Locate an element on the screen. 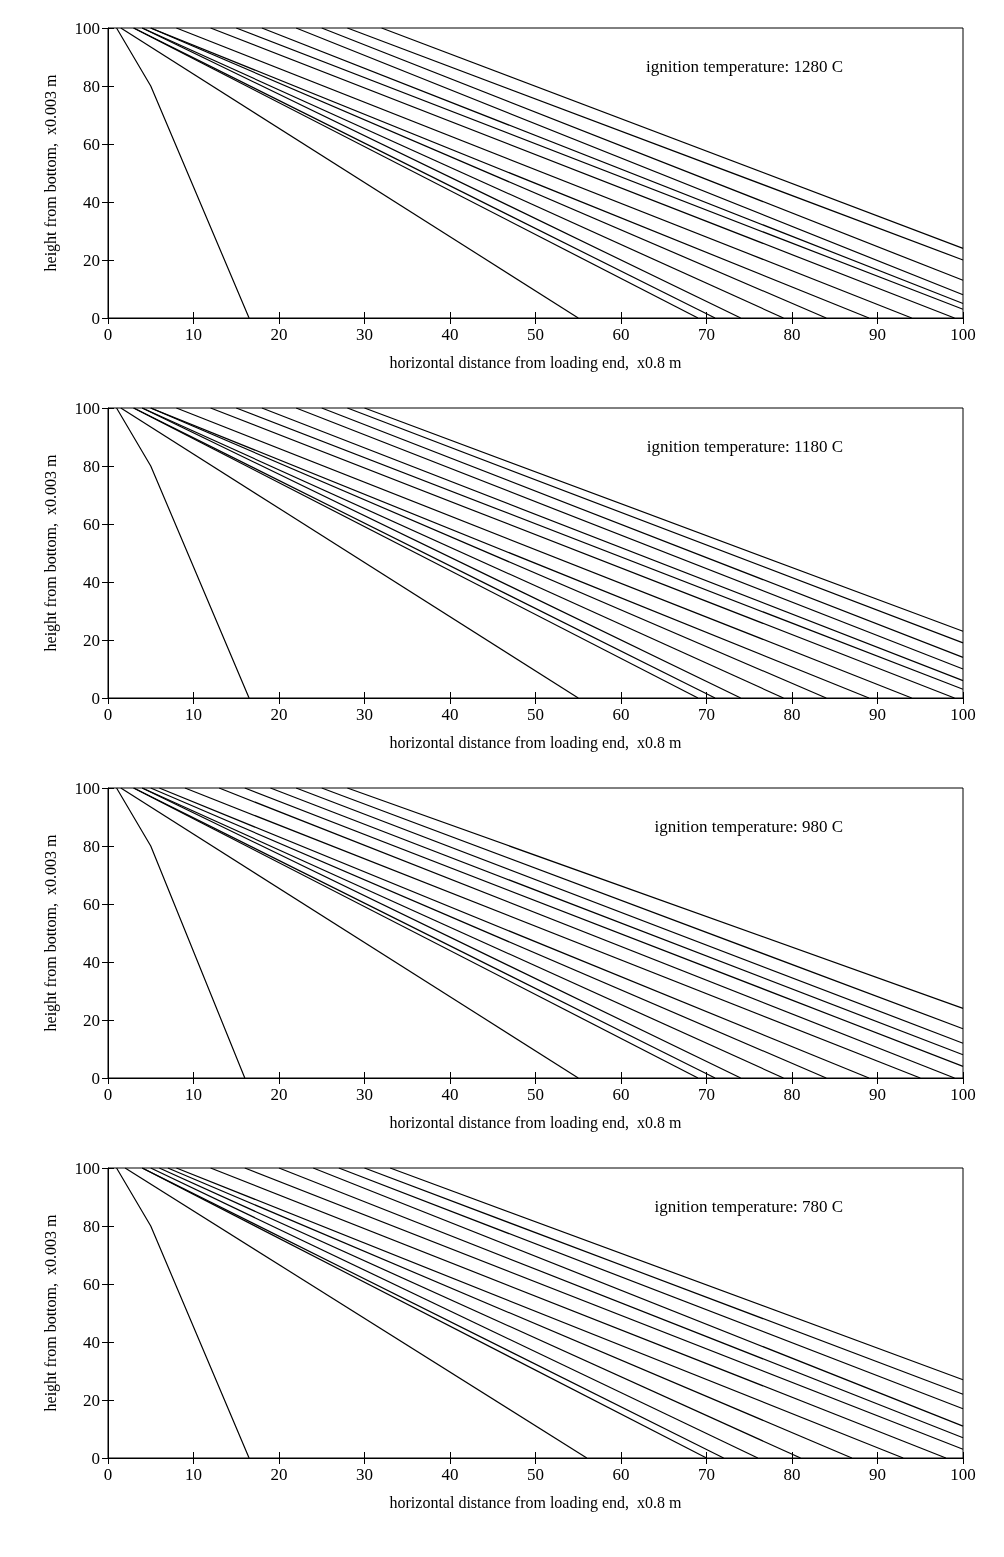  annotation: ignition temperature: 1280 C is located at coordinates (745, 66).